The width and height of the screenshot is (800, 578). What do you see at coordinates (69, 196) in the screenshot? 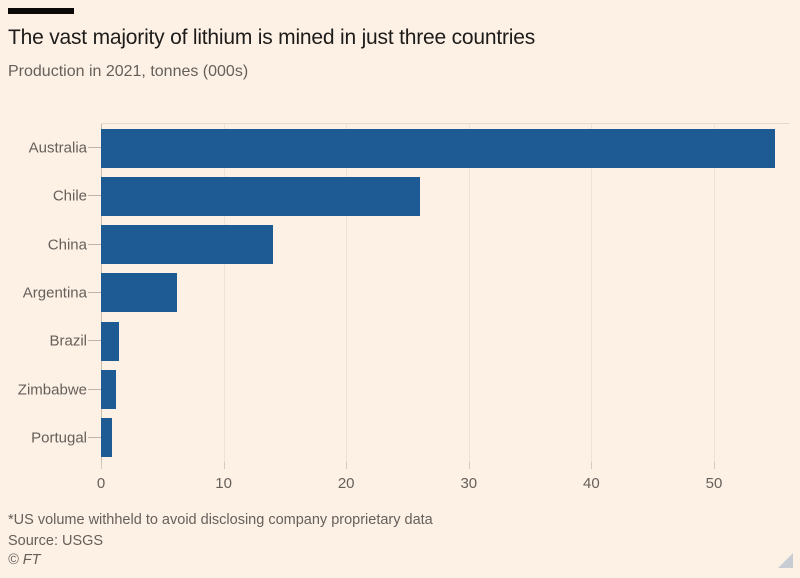
I see `category-label-chile: Chile` at bounding box center [69, 196].